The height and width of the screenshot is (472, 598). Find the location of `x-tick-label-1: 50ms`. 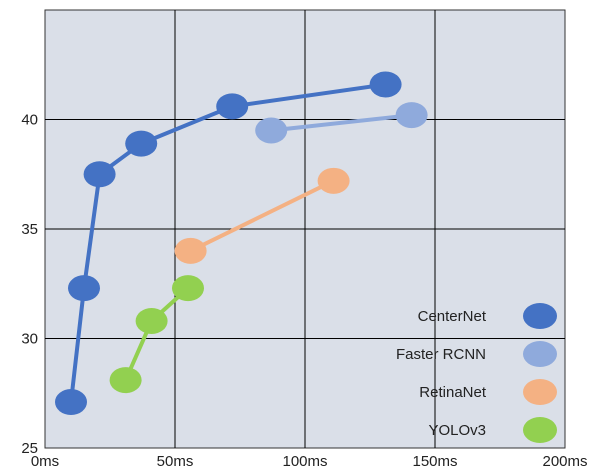

x-tick-label-1: 50ms is located at coordinates (175, 461).